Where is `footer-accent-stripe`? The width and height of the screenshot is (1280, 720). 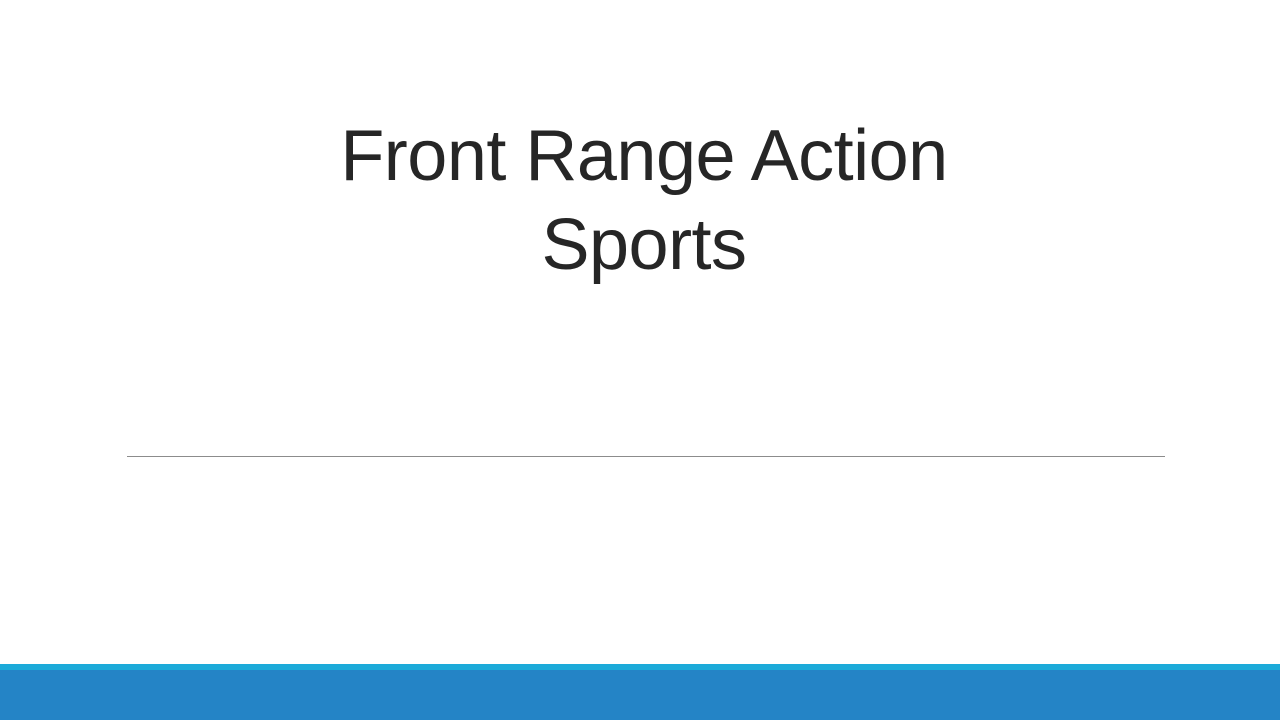
footer-accent-stripe is located at coordinates (640, 667).